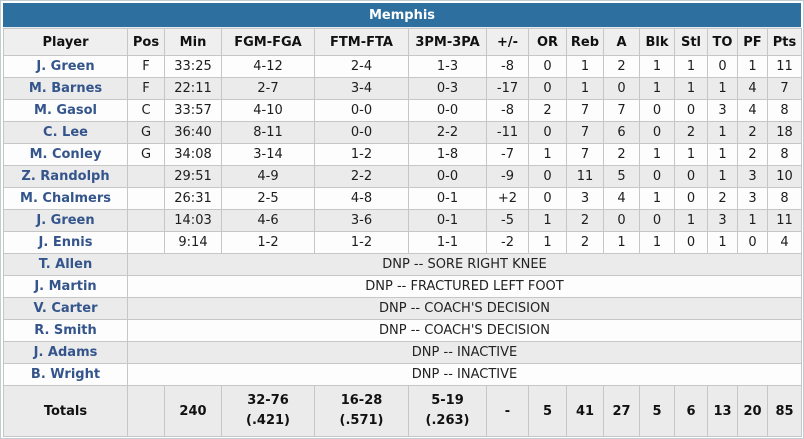 The image size is (804, 439). I want to click on col-header-to: TO, so click(722, 42).